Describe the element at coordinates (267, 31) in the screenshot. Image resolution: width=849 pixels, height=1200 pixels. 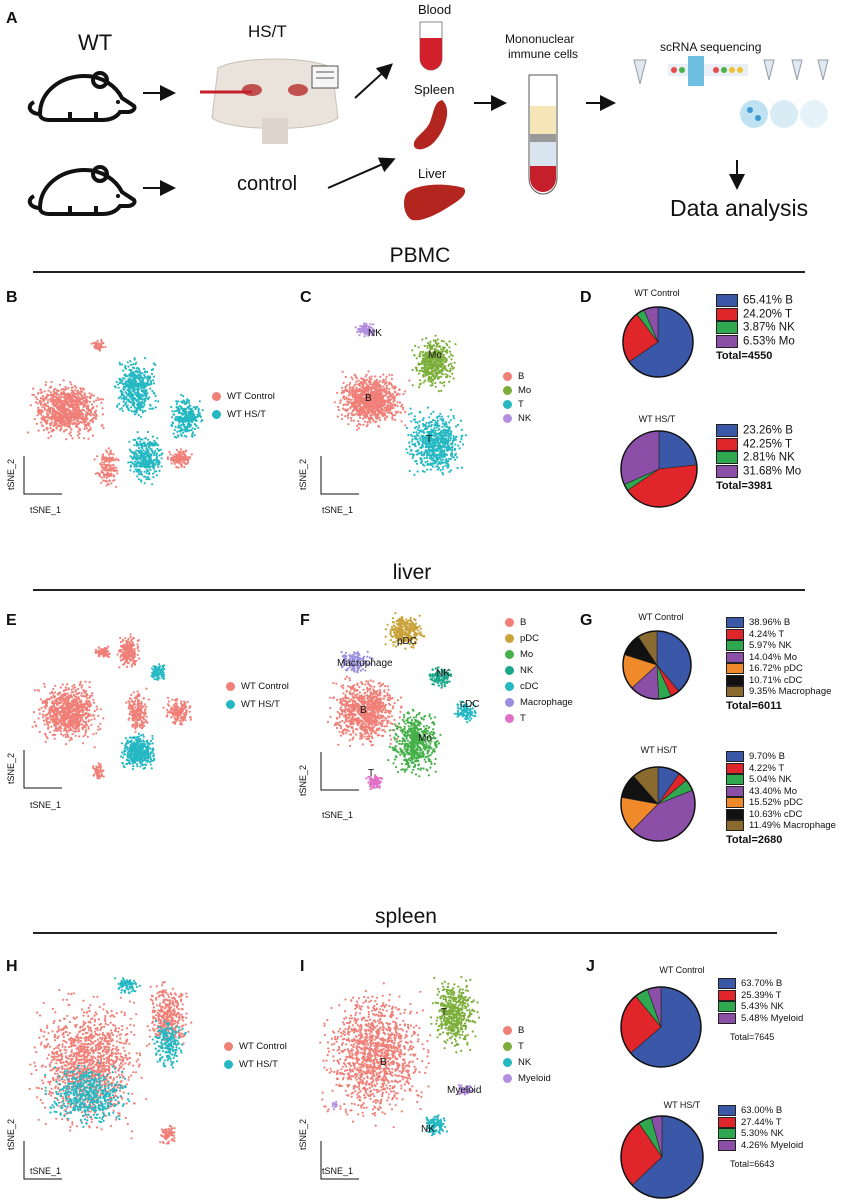
I see `hst-label: HS/T` at that location.